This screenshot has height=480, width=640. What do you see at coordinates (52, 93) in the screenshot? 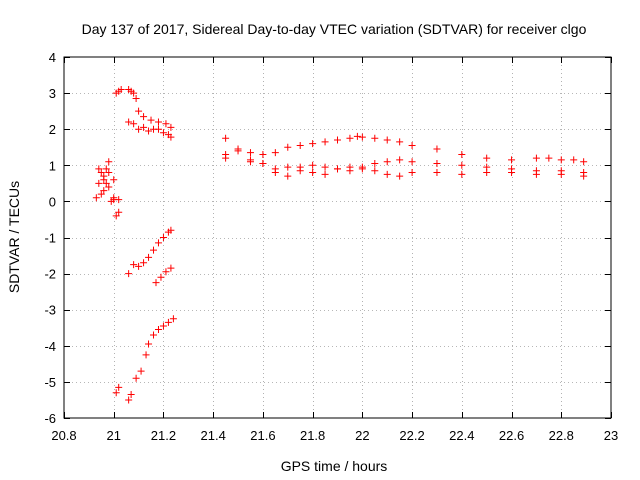
I see `y-tick-label: 3` at bounding box center [52, 93].